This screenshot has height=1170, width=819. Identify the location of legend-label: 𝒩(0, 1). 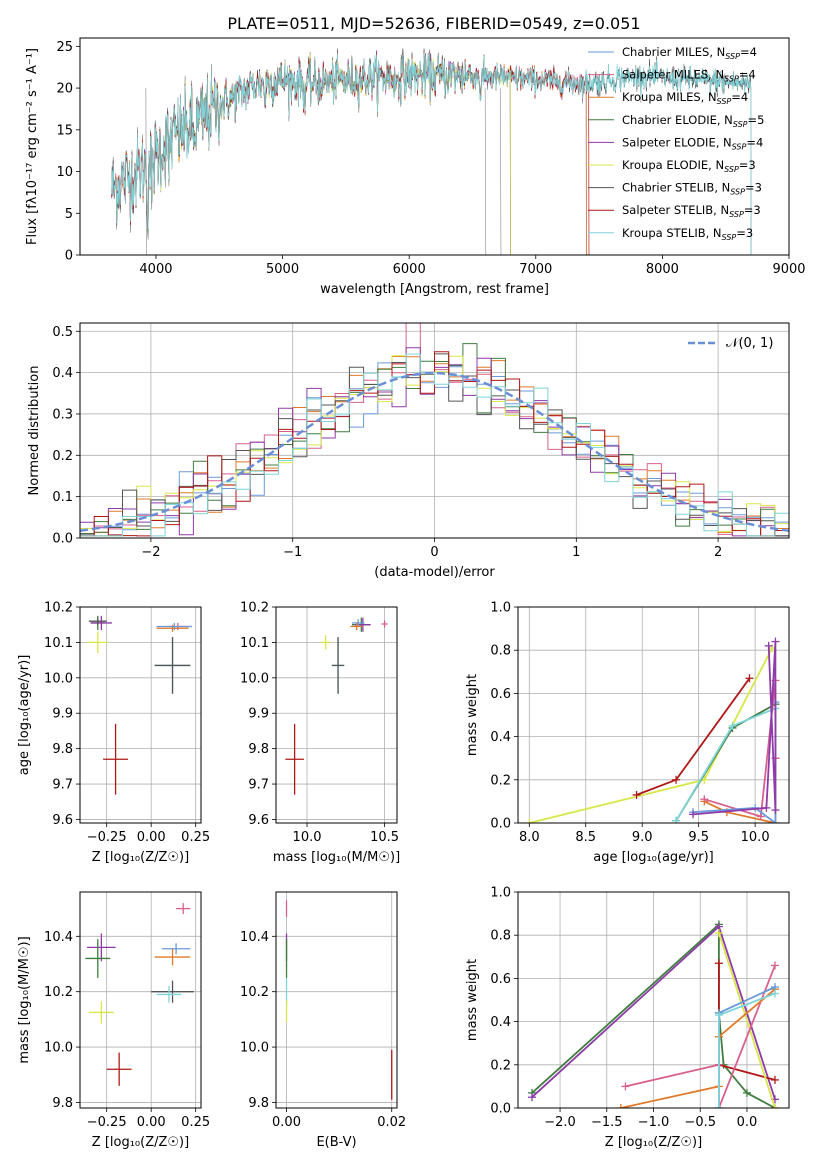
(749, 343).